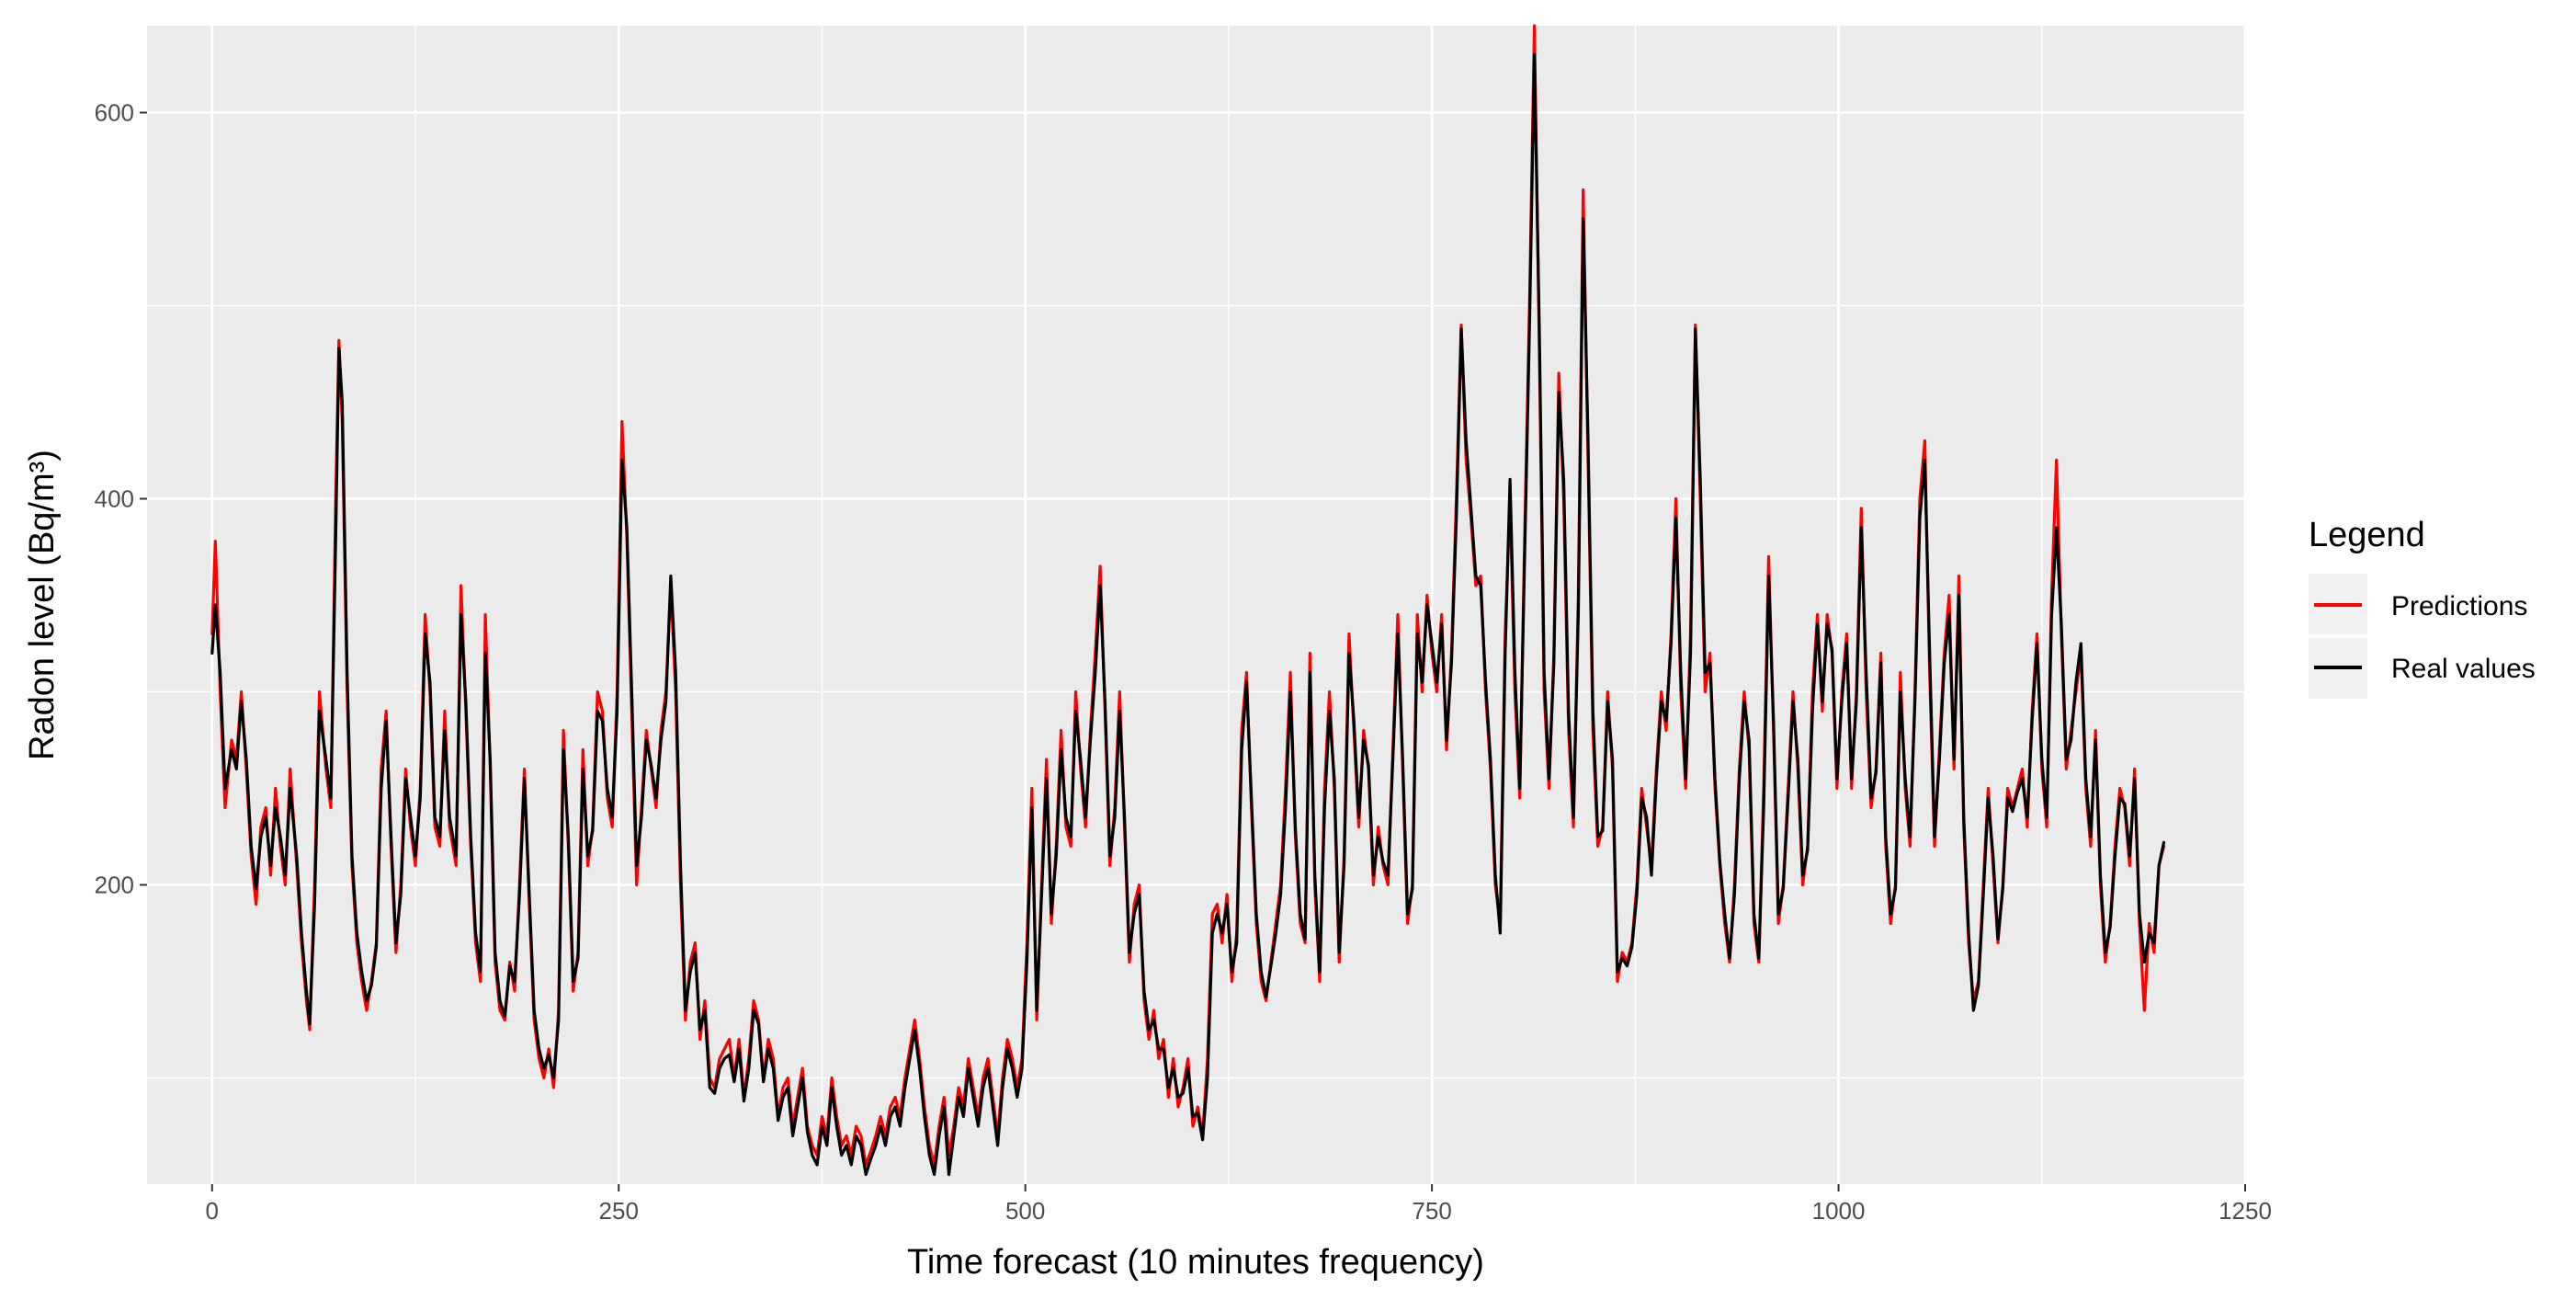 The height and width of the screenshot is (1311, 2576). What do you see at coordinates (2367, 535) in the screenshot?
I see `legend-title: Legend` at bounding box center [2367, 535].